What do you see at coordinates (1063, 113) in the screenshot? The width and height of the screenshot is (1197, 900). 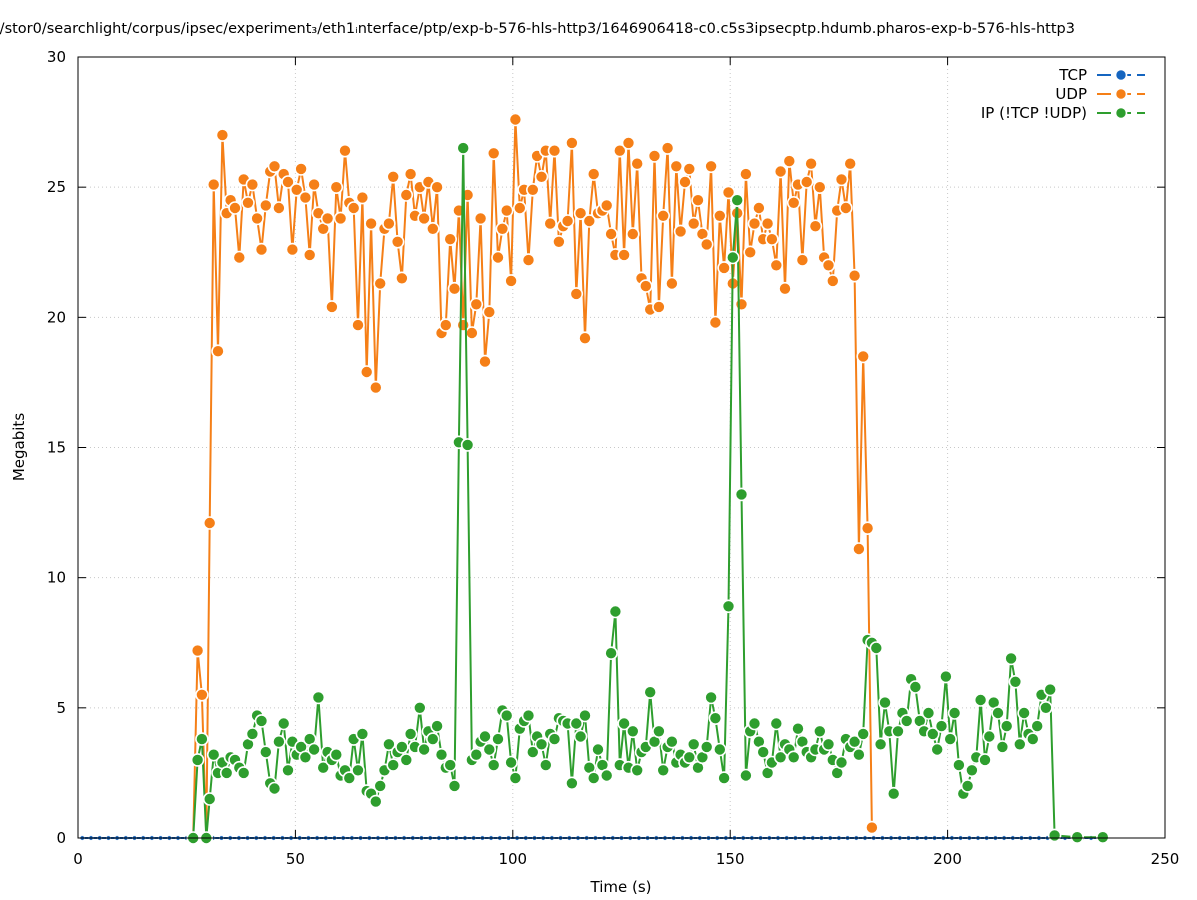 I see `legend-item-ip-tcp-udp: IP (!TCP !UDP)` at bounding box center [1063, 113].